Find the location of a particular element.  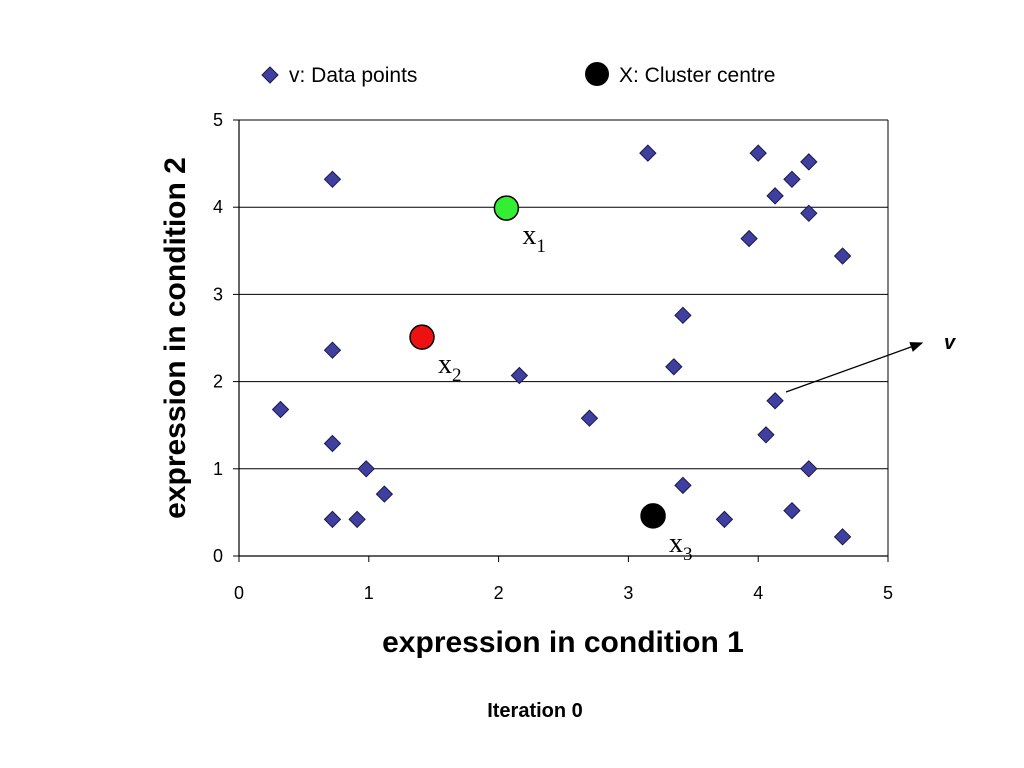

legend-data-points-label: v: Data points is located at coordinates (353, 75).